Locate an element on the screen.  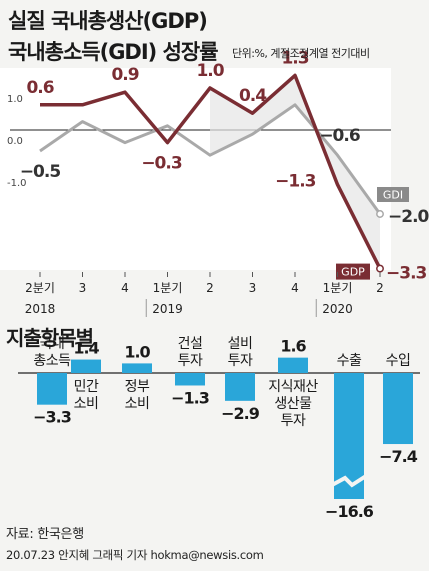
gdp-data-label: 0.4 is located at coordinates (253, 96).